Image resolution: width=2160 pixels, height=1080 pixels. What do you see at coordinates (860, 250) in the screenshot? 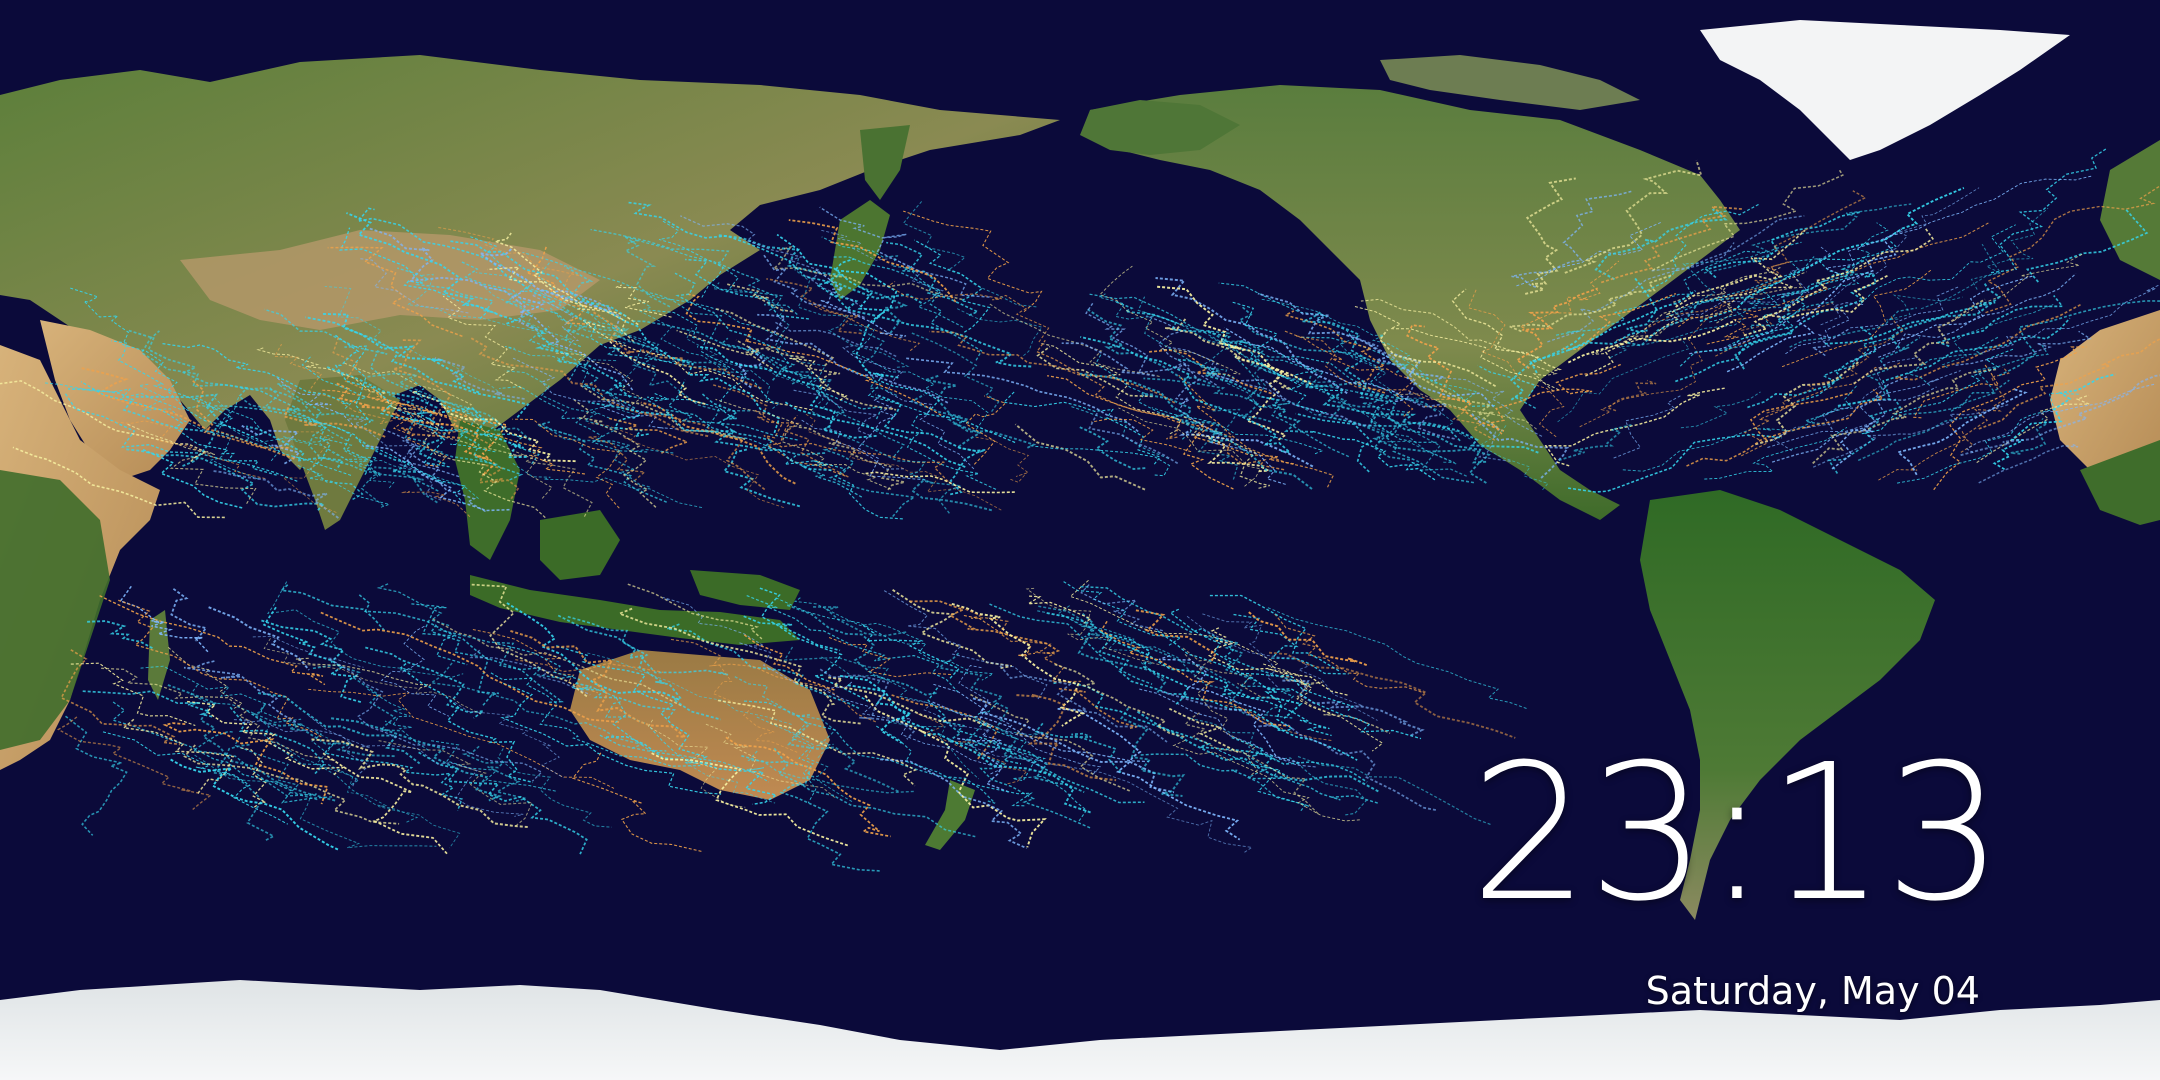
I see `landmass-japan` at bounding box center [860, 250].